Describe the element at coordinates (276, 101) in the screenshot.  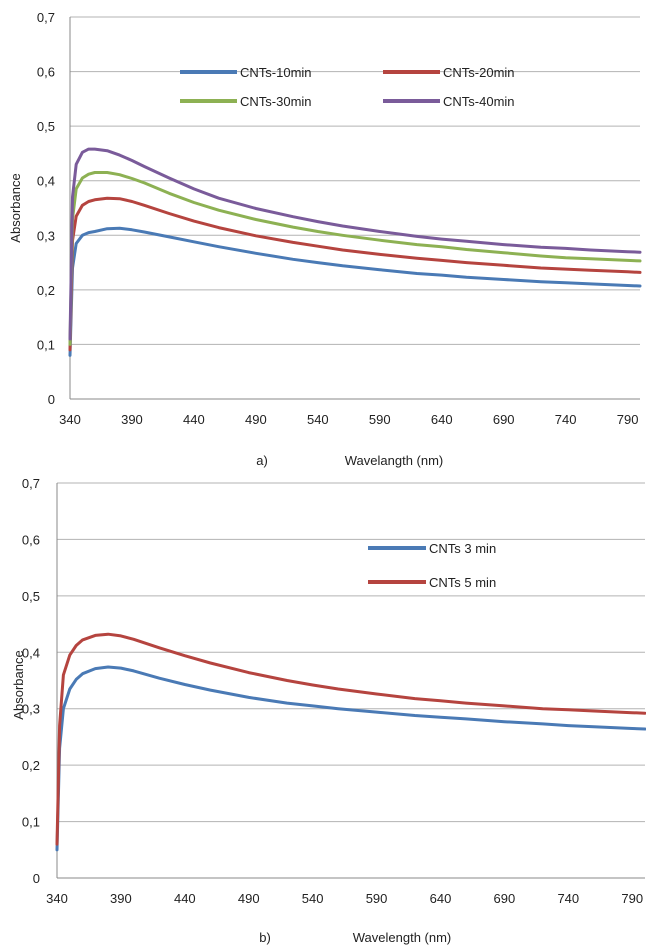
I see `legend-label: CNTs-30min` at that location.